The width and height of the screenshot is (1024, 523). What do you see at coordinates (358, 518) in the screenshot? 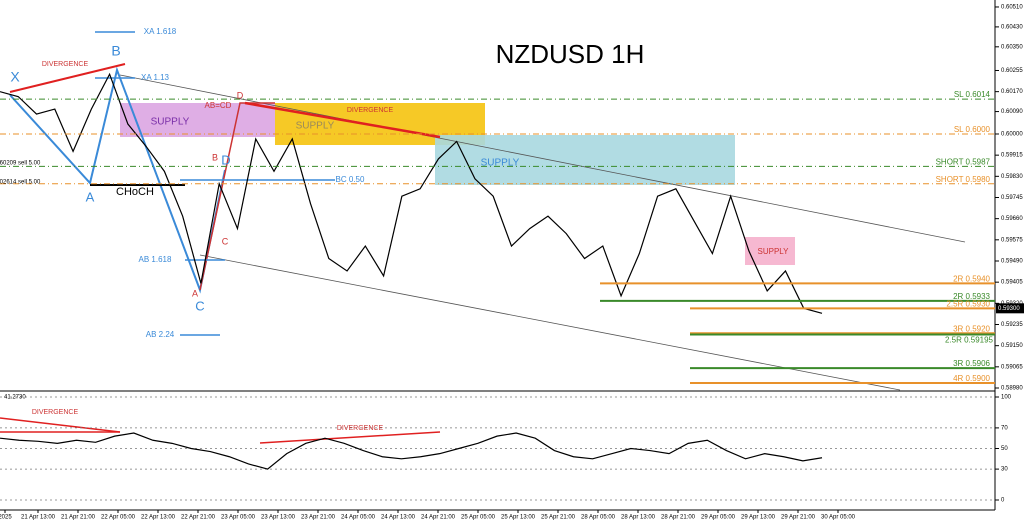
I see `x-tick-label: 24 Apr 05:00` at bounding box center [358, 518].